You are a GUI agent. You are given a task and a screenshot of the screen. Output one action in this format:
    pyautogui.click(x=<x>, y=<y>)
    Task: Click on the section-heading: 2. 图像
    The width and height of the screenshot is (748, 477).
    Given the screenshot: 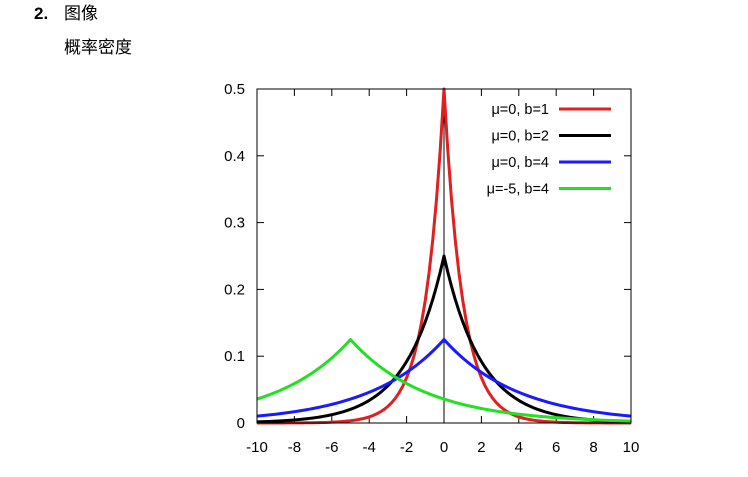 What is the action you would take?
    pyautogui.click(x=66, y=14)
    